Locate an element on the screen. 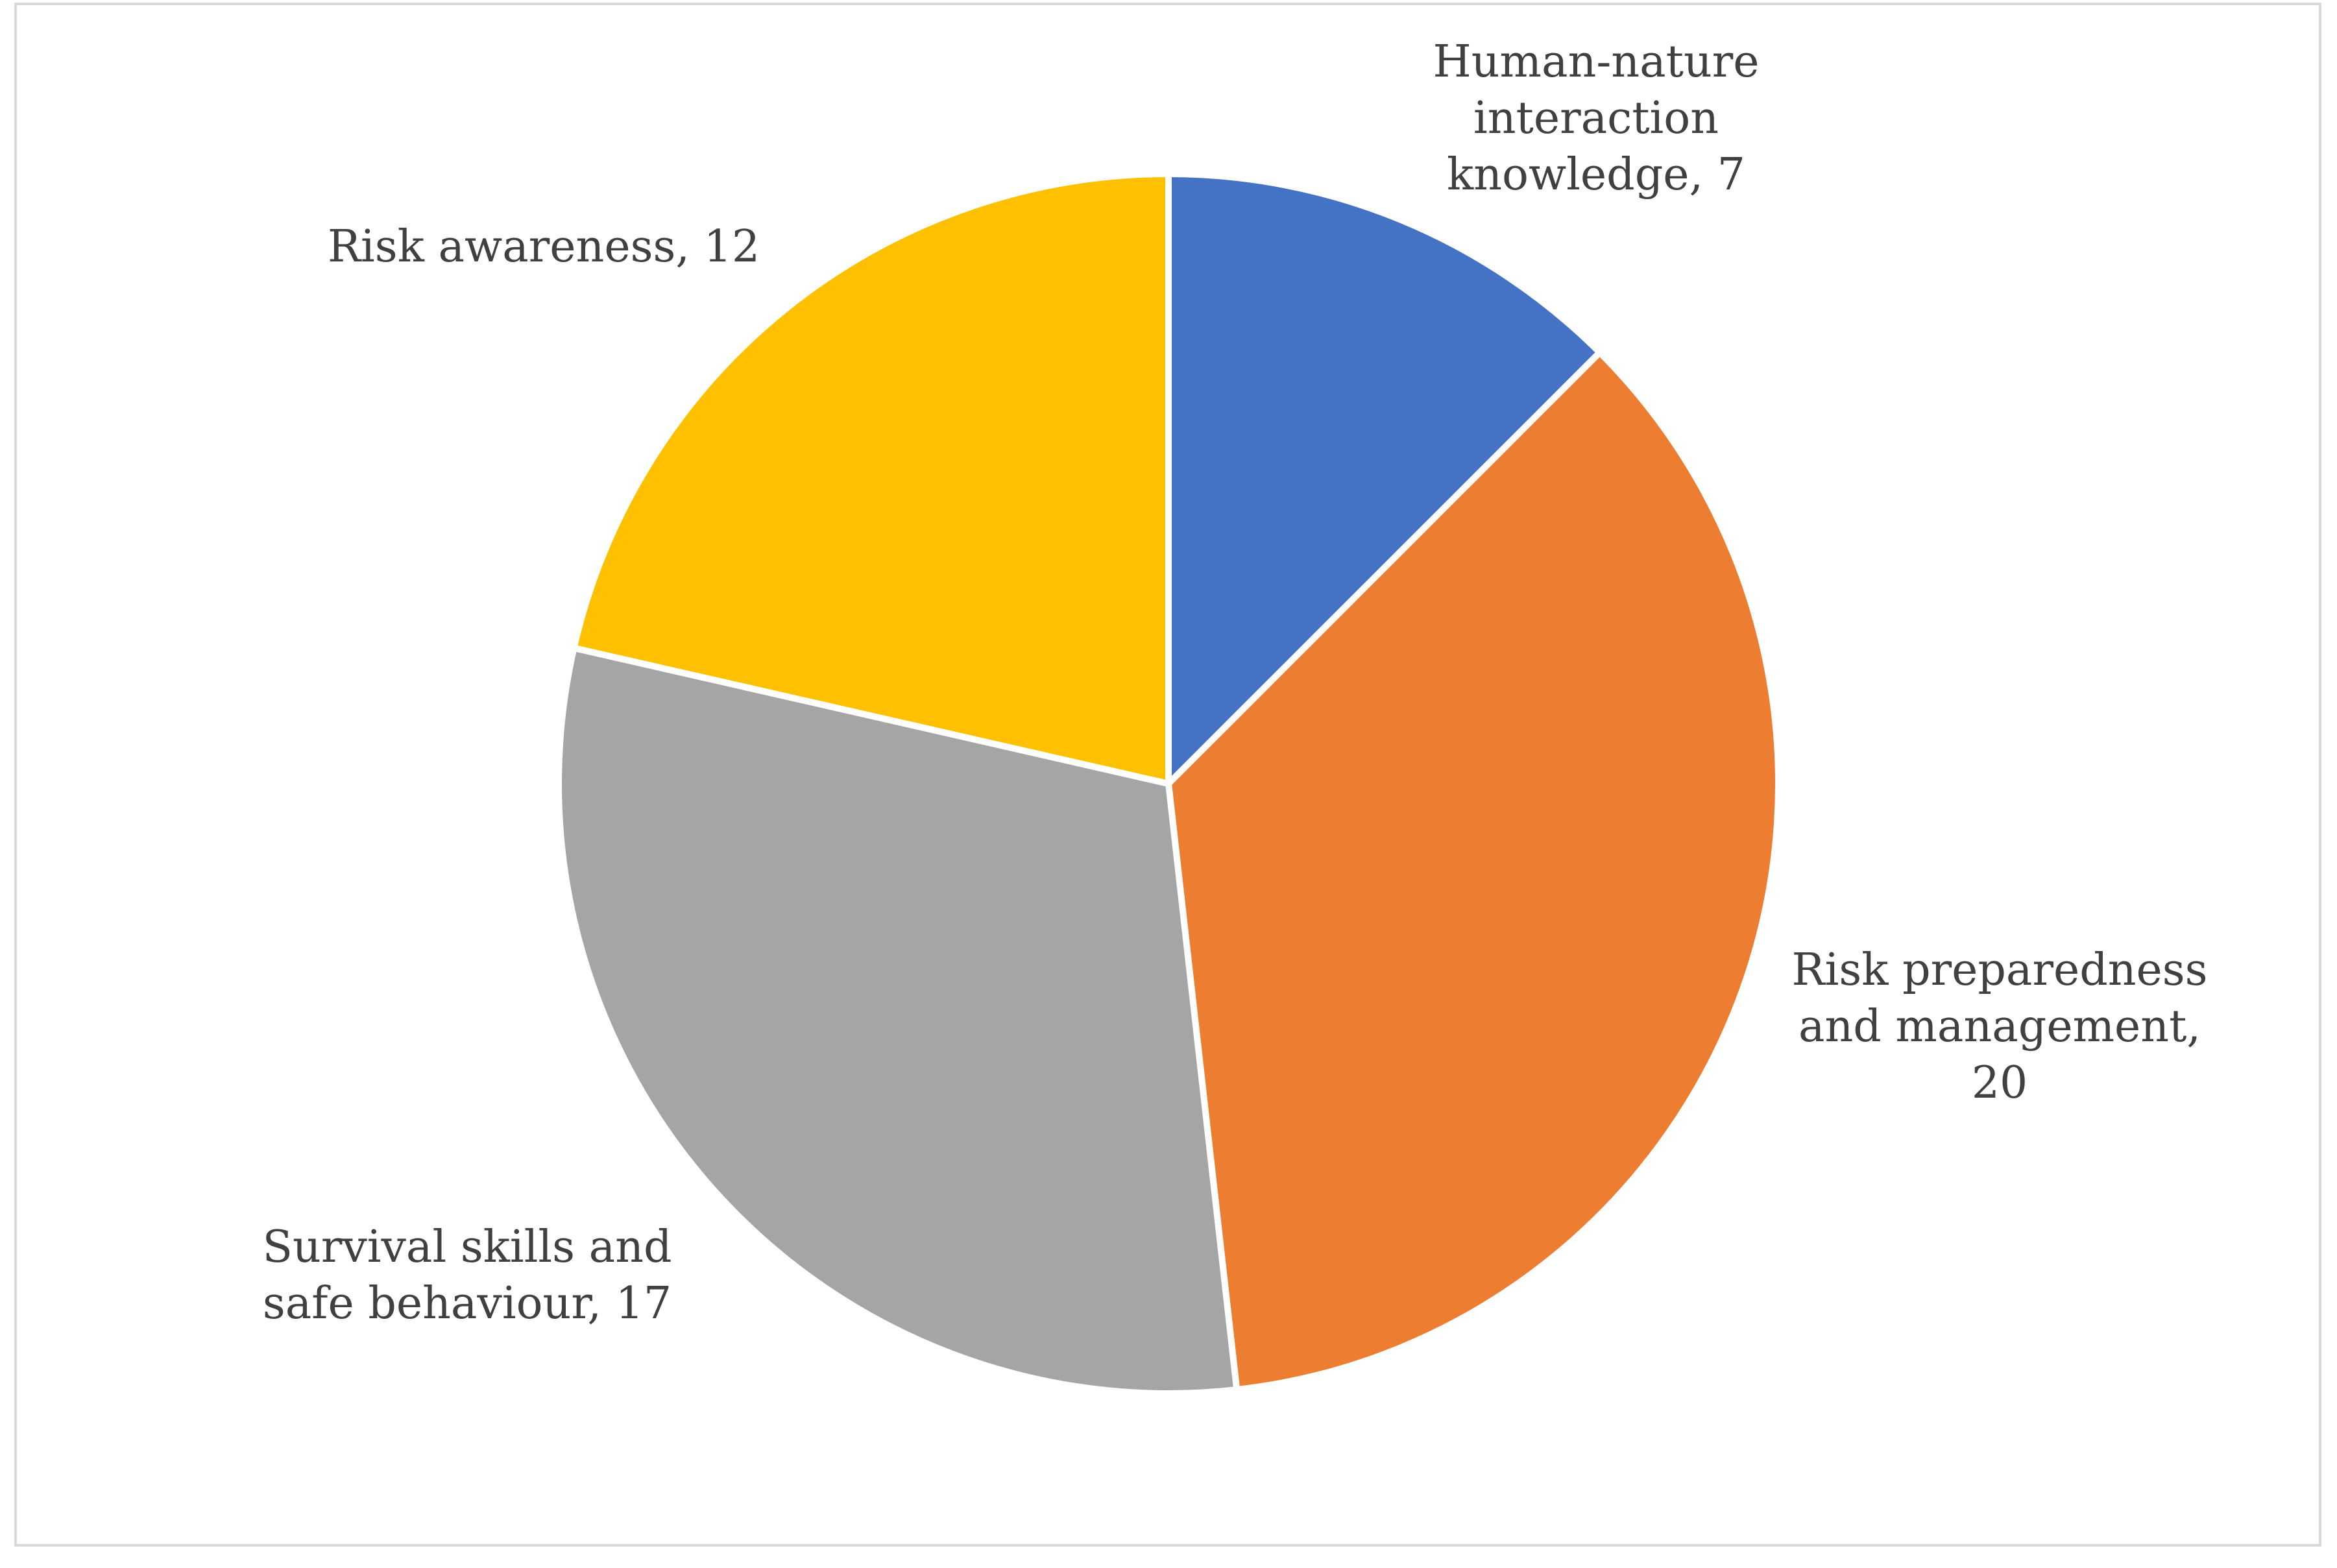 This screenshot has width=2337, height=1568. data-label-line: safe behaviour, 17 is located at coordinates (467, 1303).